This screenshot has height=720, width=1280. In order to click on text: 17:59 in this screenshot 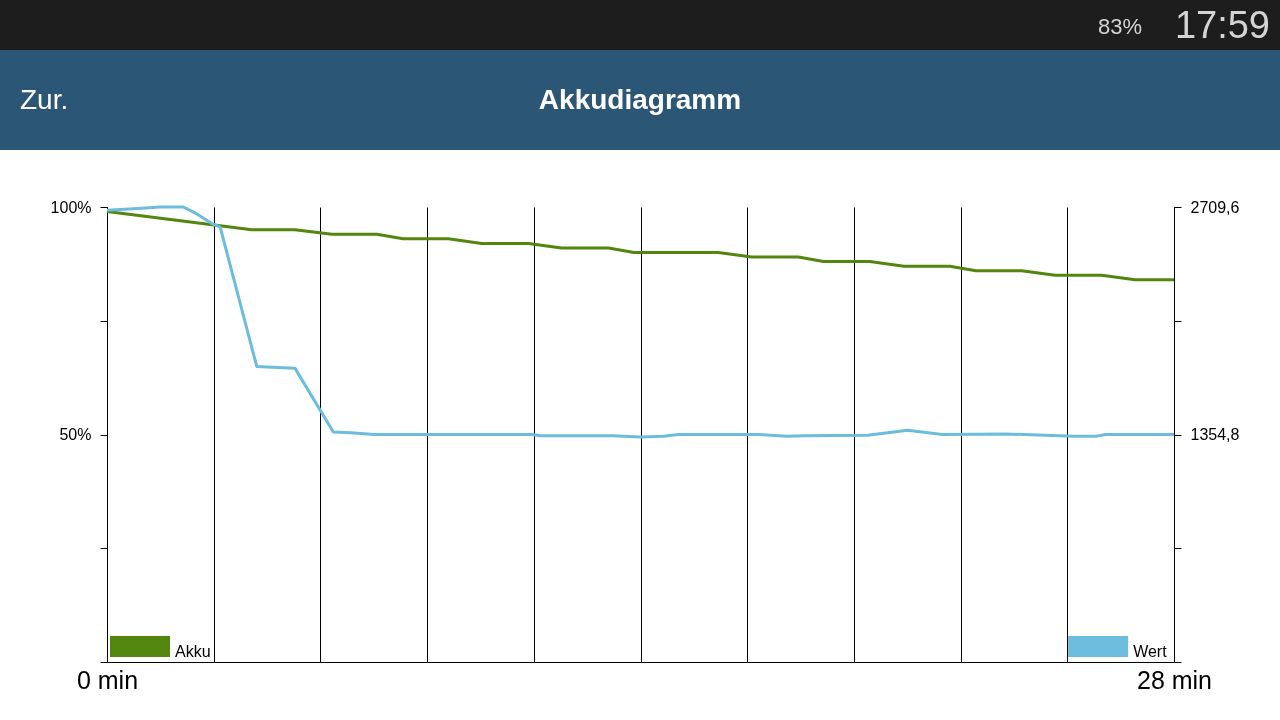, I will do `click(1222, 25)`.